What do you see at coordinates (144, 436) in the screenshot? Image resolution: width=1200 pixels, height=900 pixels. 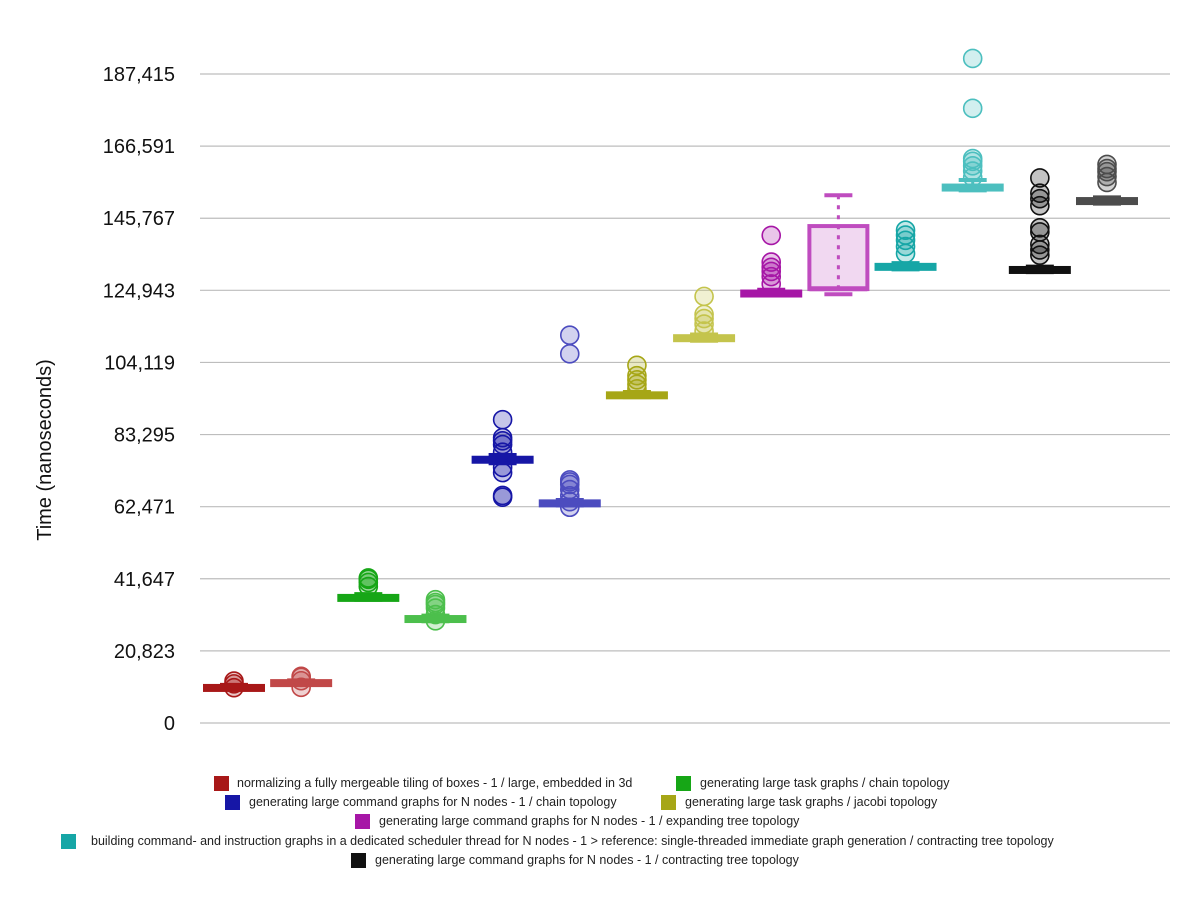 I see `y-tick-label: 83,295` at bounding box center [144, 436].